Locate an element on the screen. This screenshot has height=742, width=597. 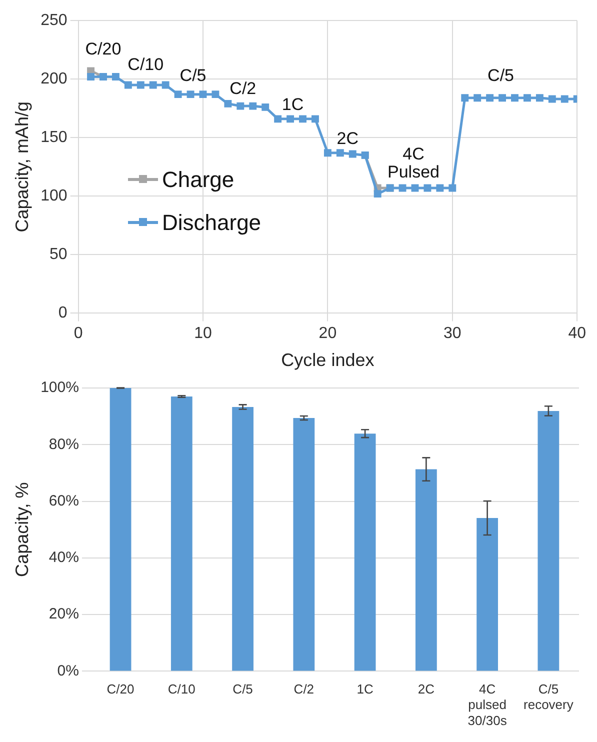
x-tick-label: C/5 is located at coordinates (242, 689).